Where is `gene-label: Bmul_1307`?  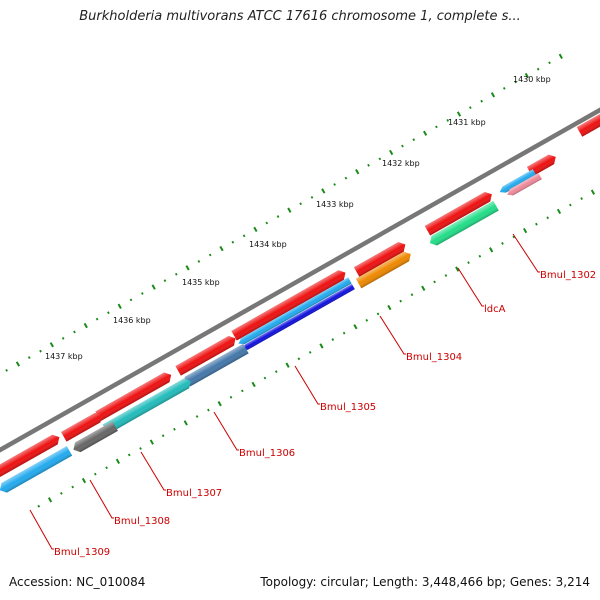 gene-label: Bmul_1307 is located at coordinates (194, 493).